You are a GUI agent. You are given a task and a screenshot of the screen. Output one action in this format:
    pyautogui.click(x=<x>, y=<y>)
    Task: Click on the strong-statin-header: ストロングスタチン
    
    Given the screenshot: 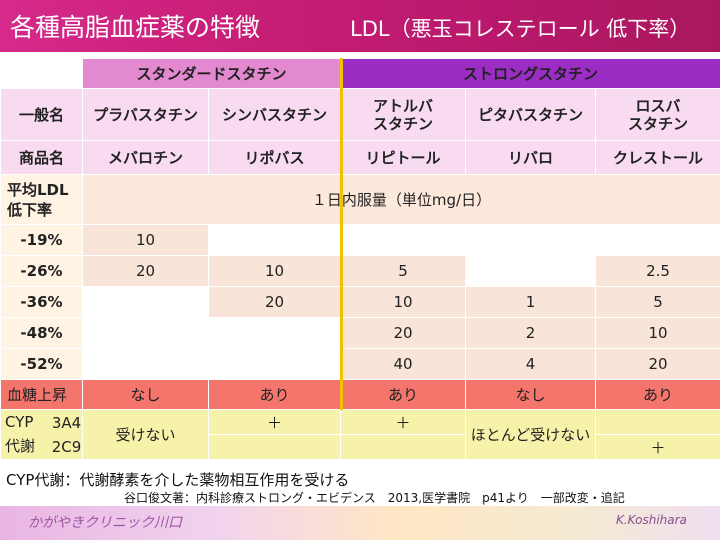 What is the action you would take?
    pyautogui.click(x=530, y=73)
    